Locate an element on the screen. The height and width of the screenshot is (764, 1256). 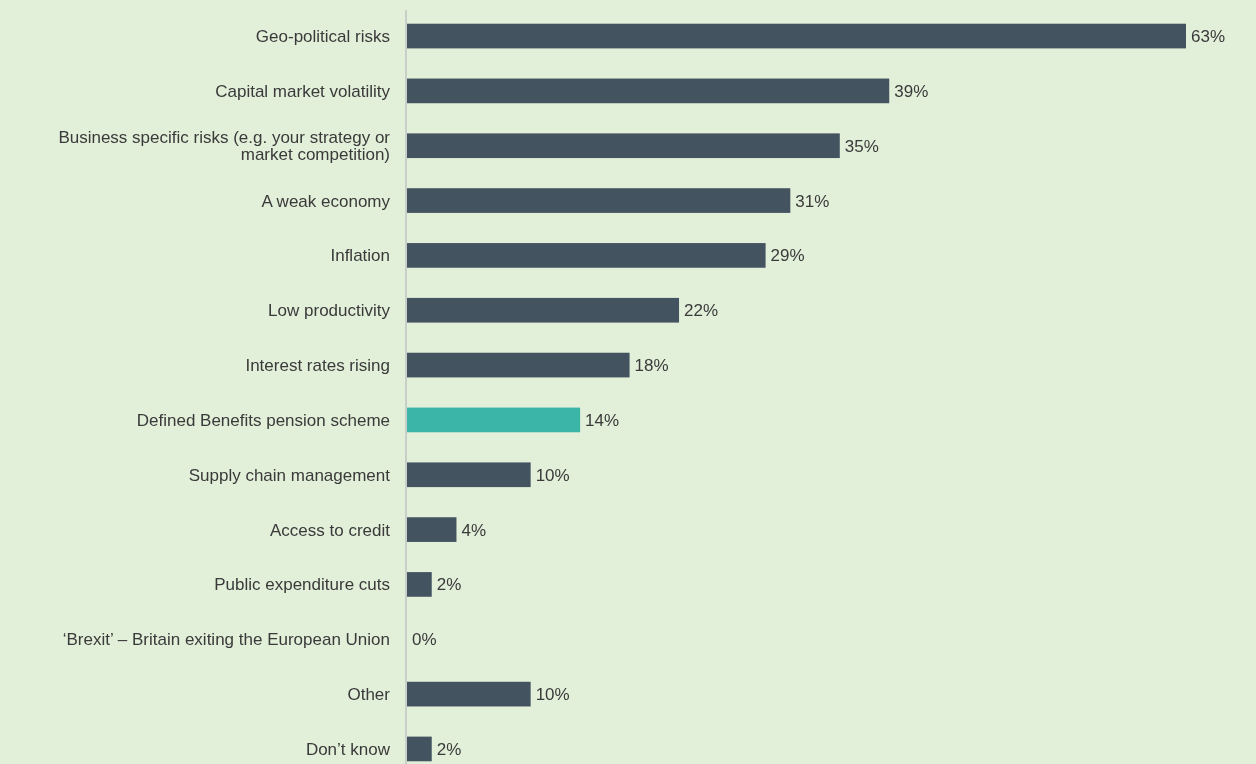
data-label: 29% is located at coordinates (787, 256).